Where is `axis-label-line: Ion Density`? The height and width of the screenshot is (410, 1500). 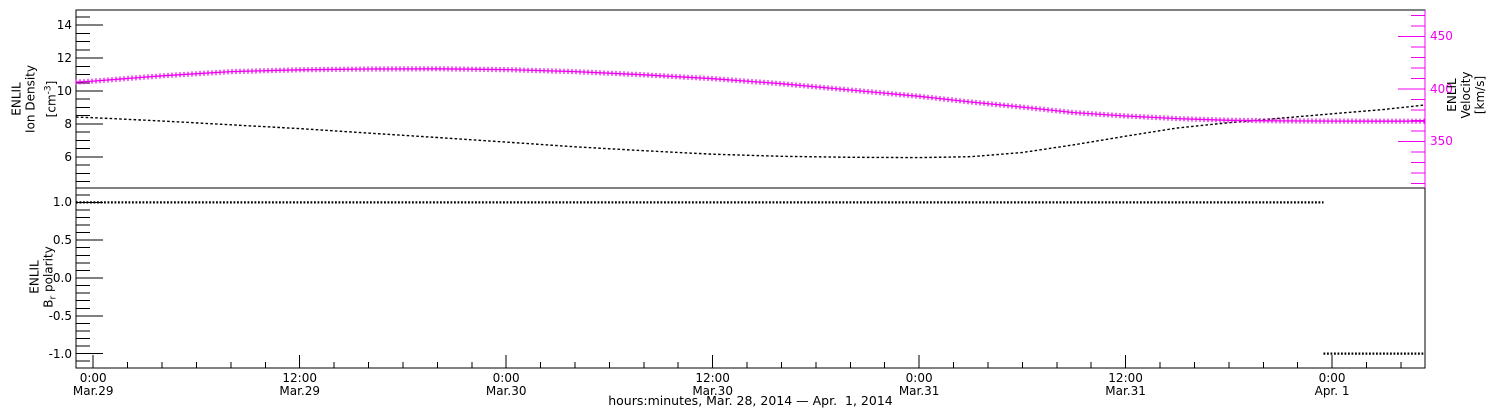
axis-label-line: Ion Density is located at coordinates (30, 99).